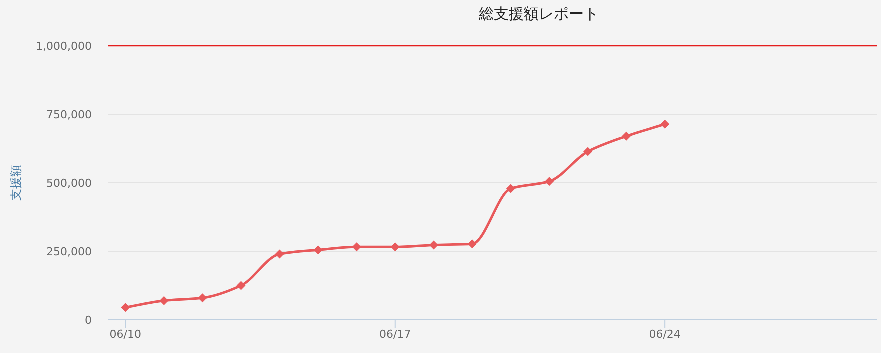 This screenshot has width=881, height=353. What do you see at coordinates (69, 183) in the screenshot?
I see `y-tick-label: 500,000` at bounding box center [69, 183].